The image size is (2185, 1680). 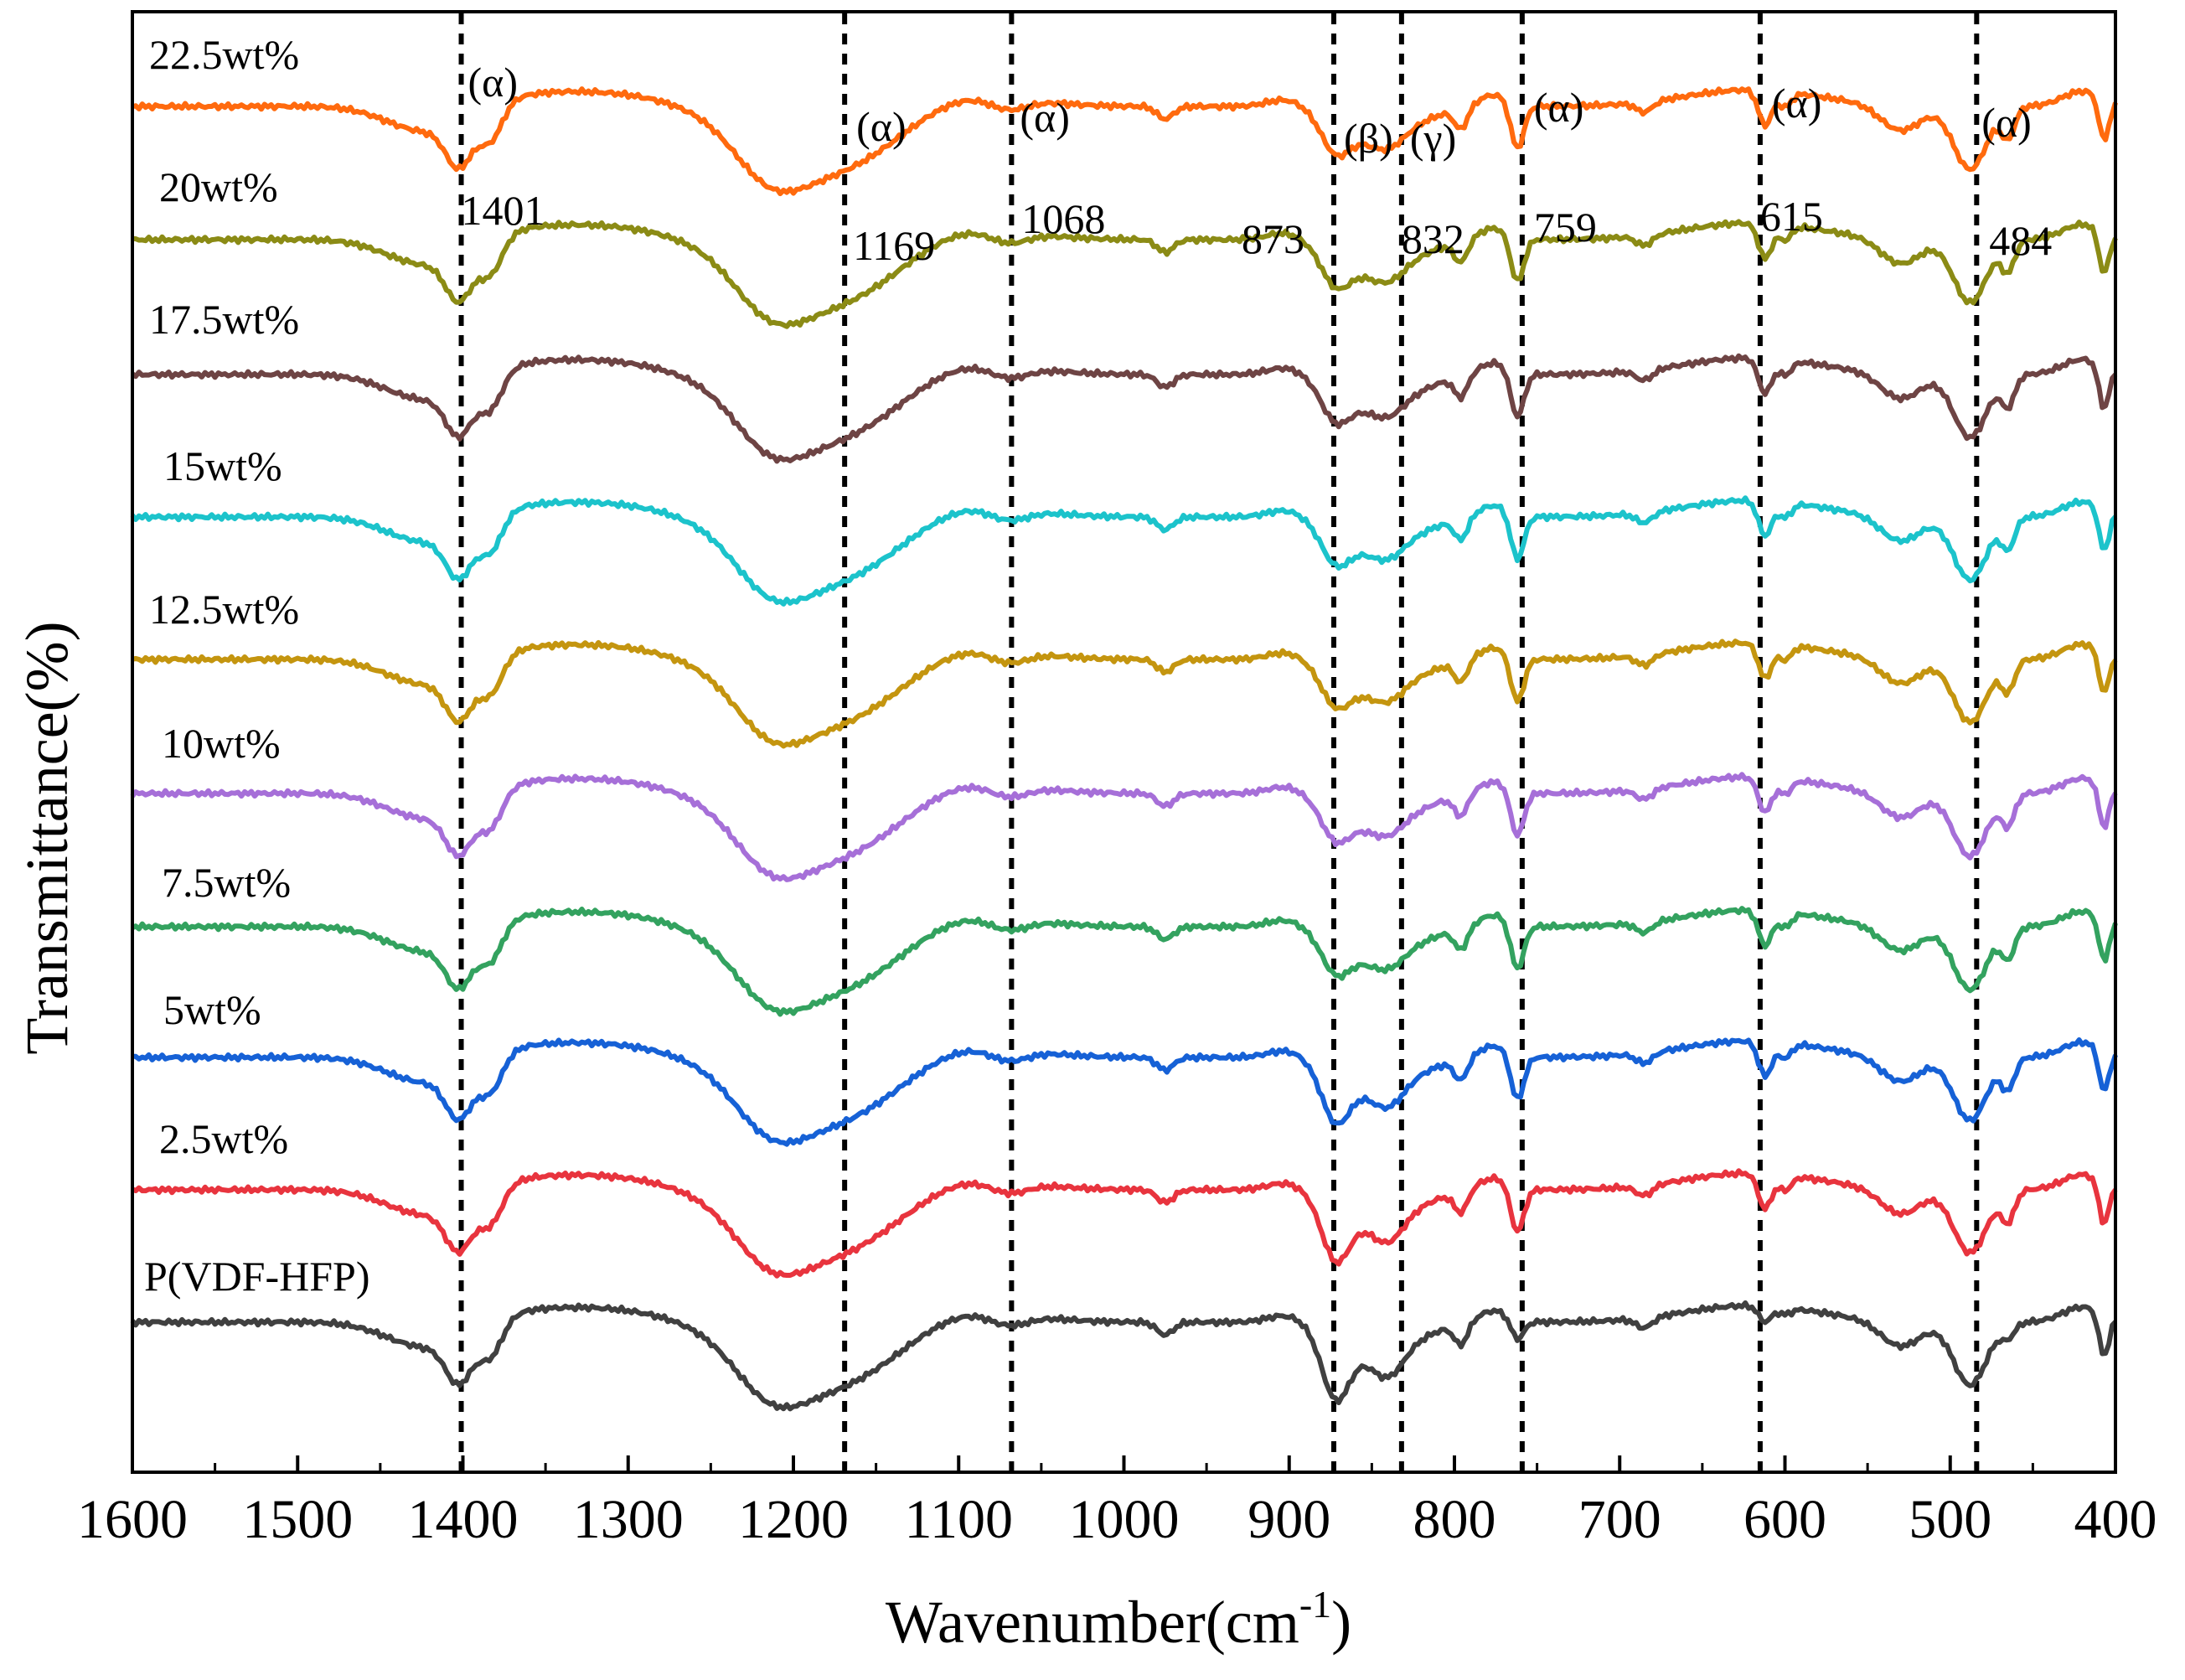 What do you see at coordinates (1950, 1519) in the screenshot?
I see `x-tick-label: 500` at bounding box center [1950, 1519].